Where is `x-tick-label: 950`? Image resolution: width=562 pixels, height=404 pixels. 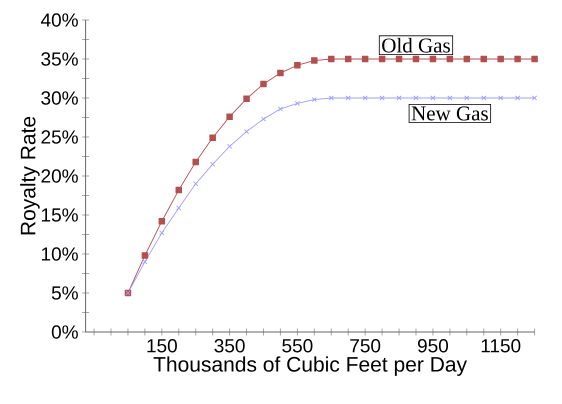
x-tick-label: 950 is located at coordinates (433, 345).